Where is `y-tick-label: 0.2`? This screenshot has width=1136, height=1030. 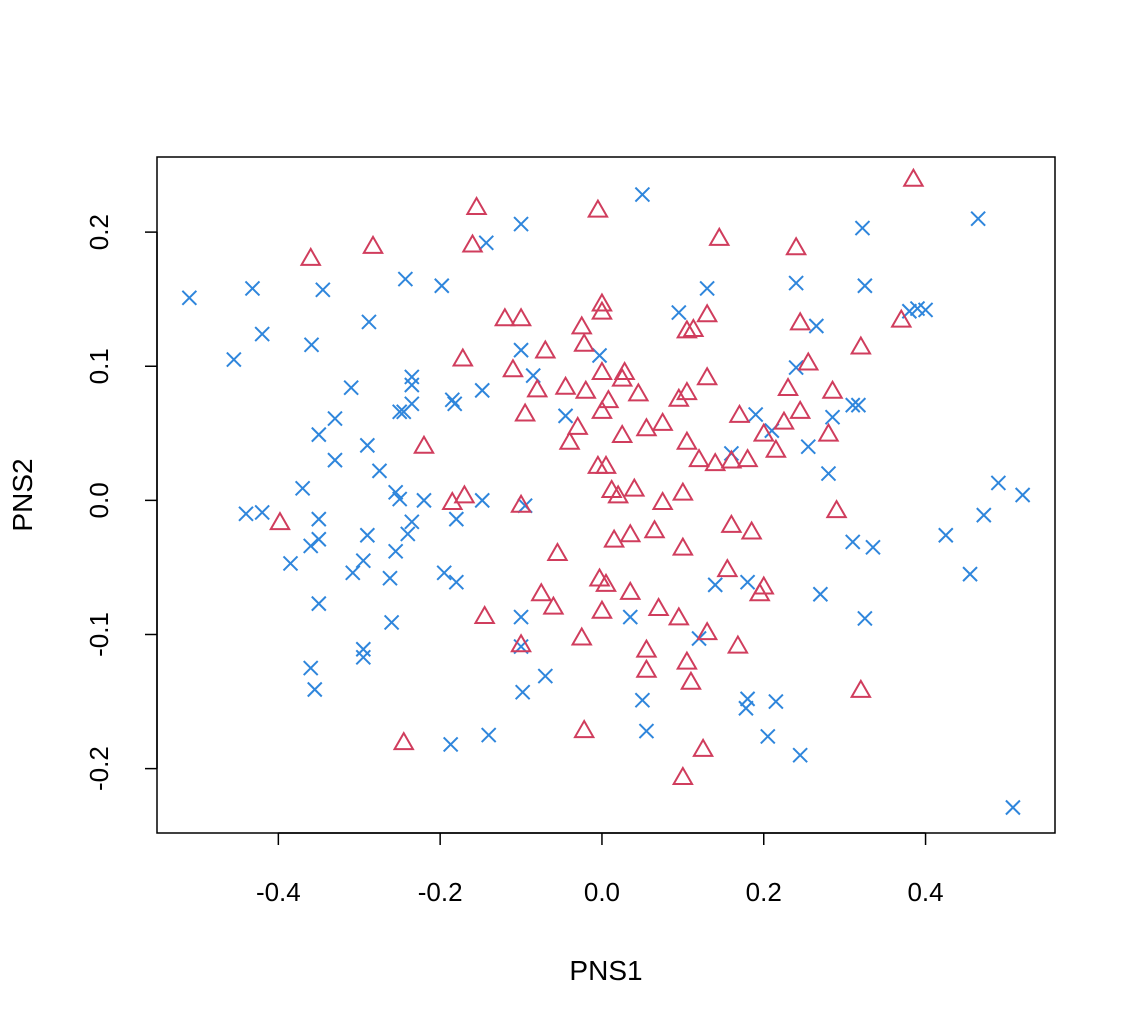
y-tick-label: 0.2 is located at coordinates (99, 232).